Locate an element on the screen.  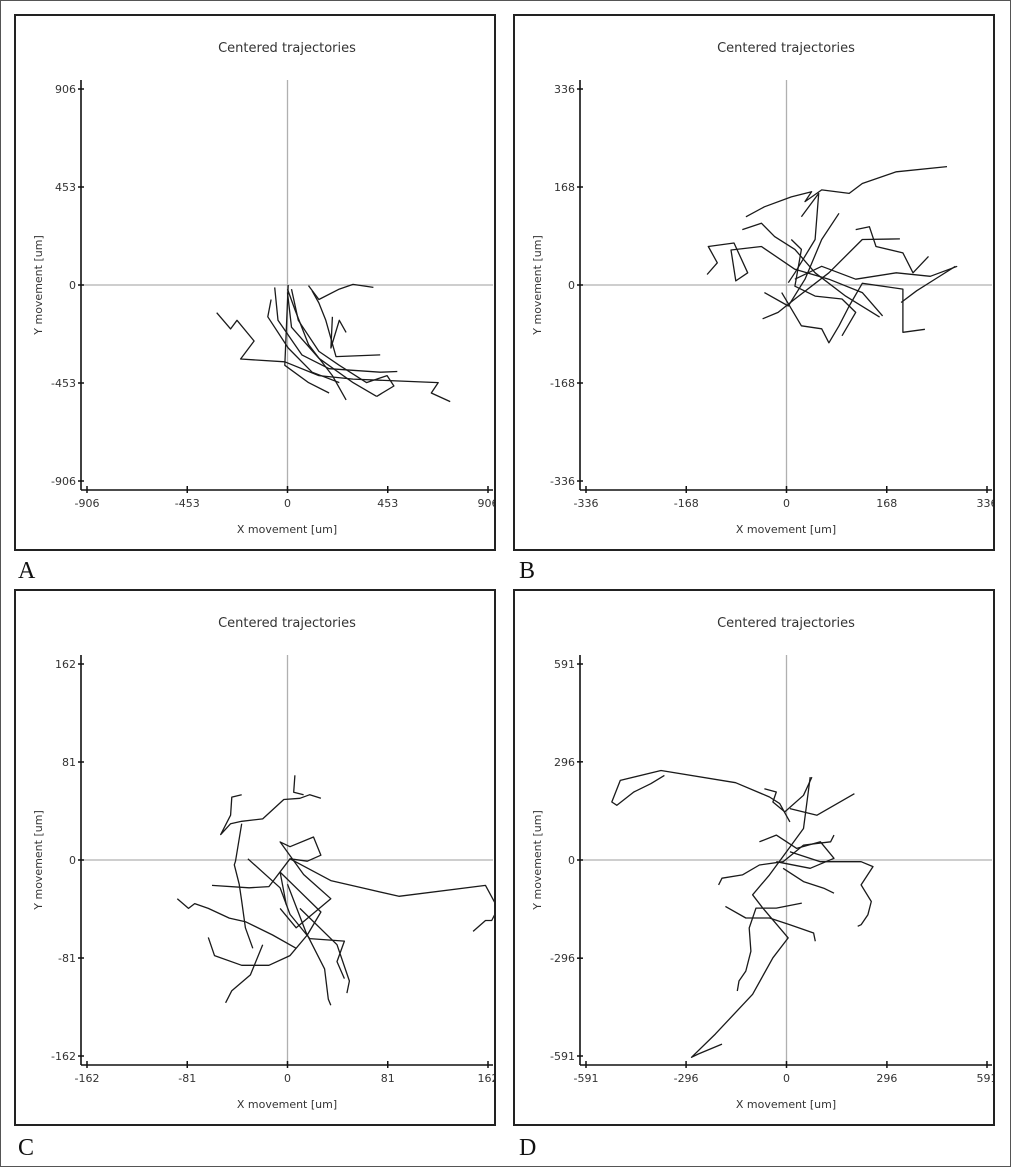
y-tick-label: 453 is located at coordinates (65, 187).